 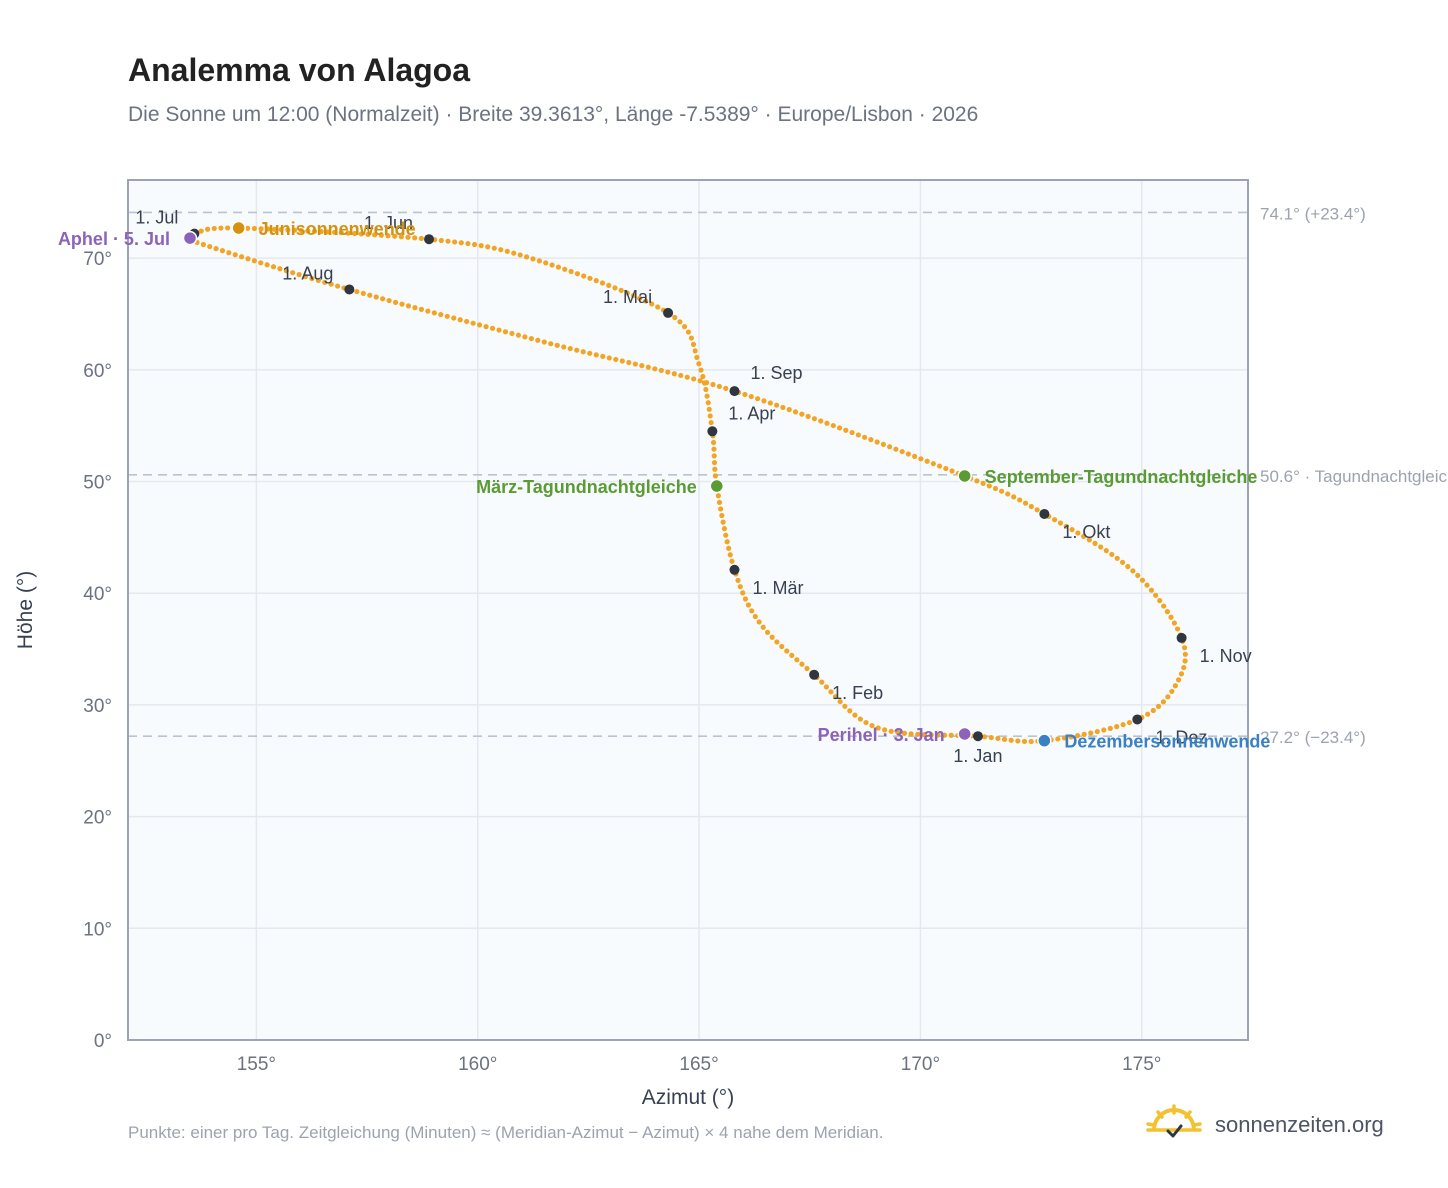 What do you see at coordinates (1141, 1064) in the screenshot?
I see `x-tick-label: 175°` at bounding box center [1141, 1064].